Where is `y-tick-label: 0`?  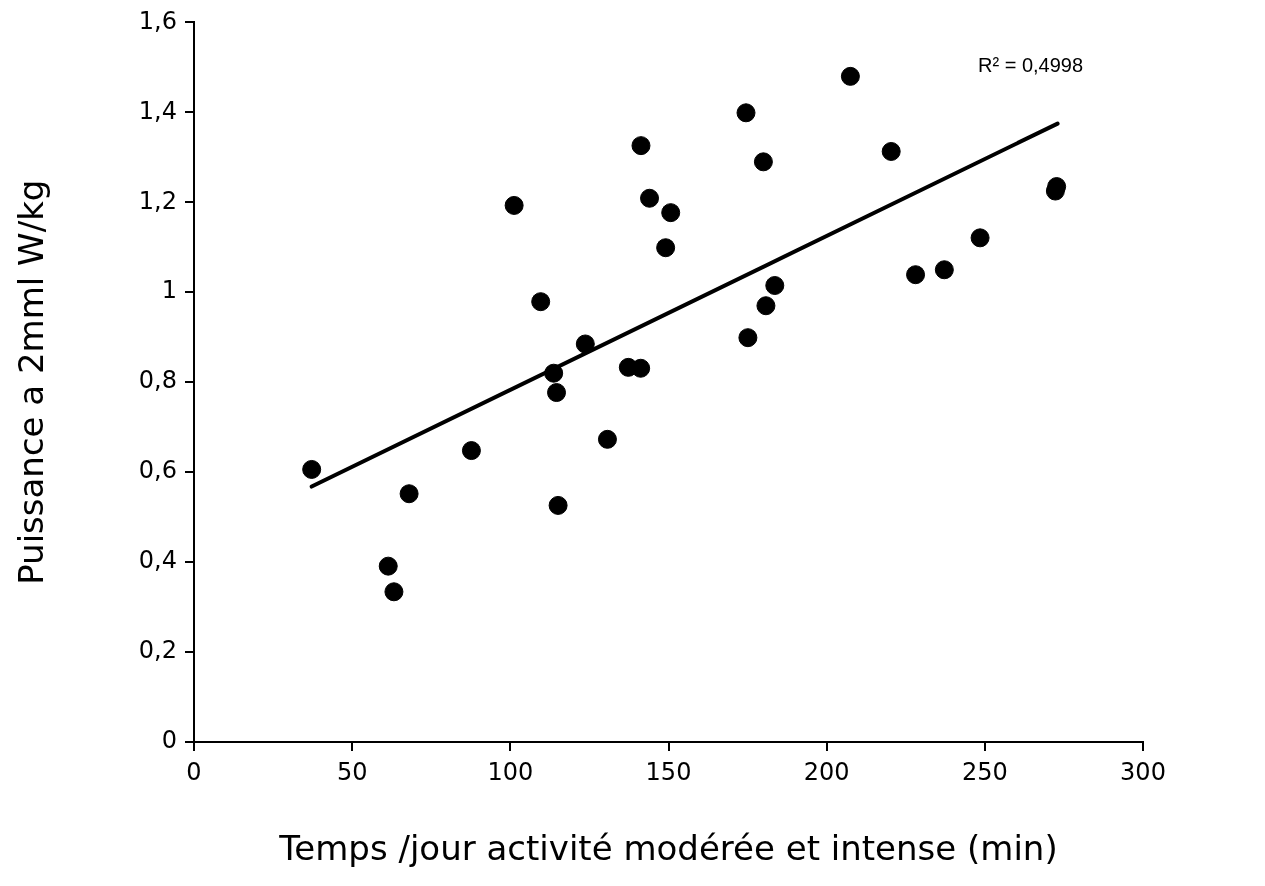
y-tick-label: 0 is located at coordinates (169, 740).